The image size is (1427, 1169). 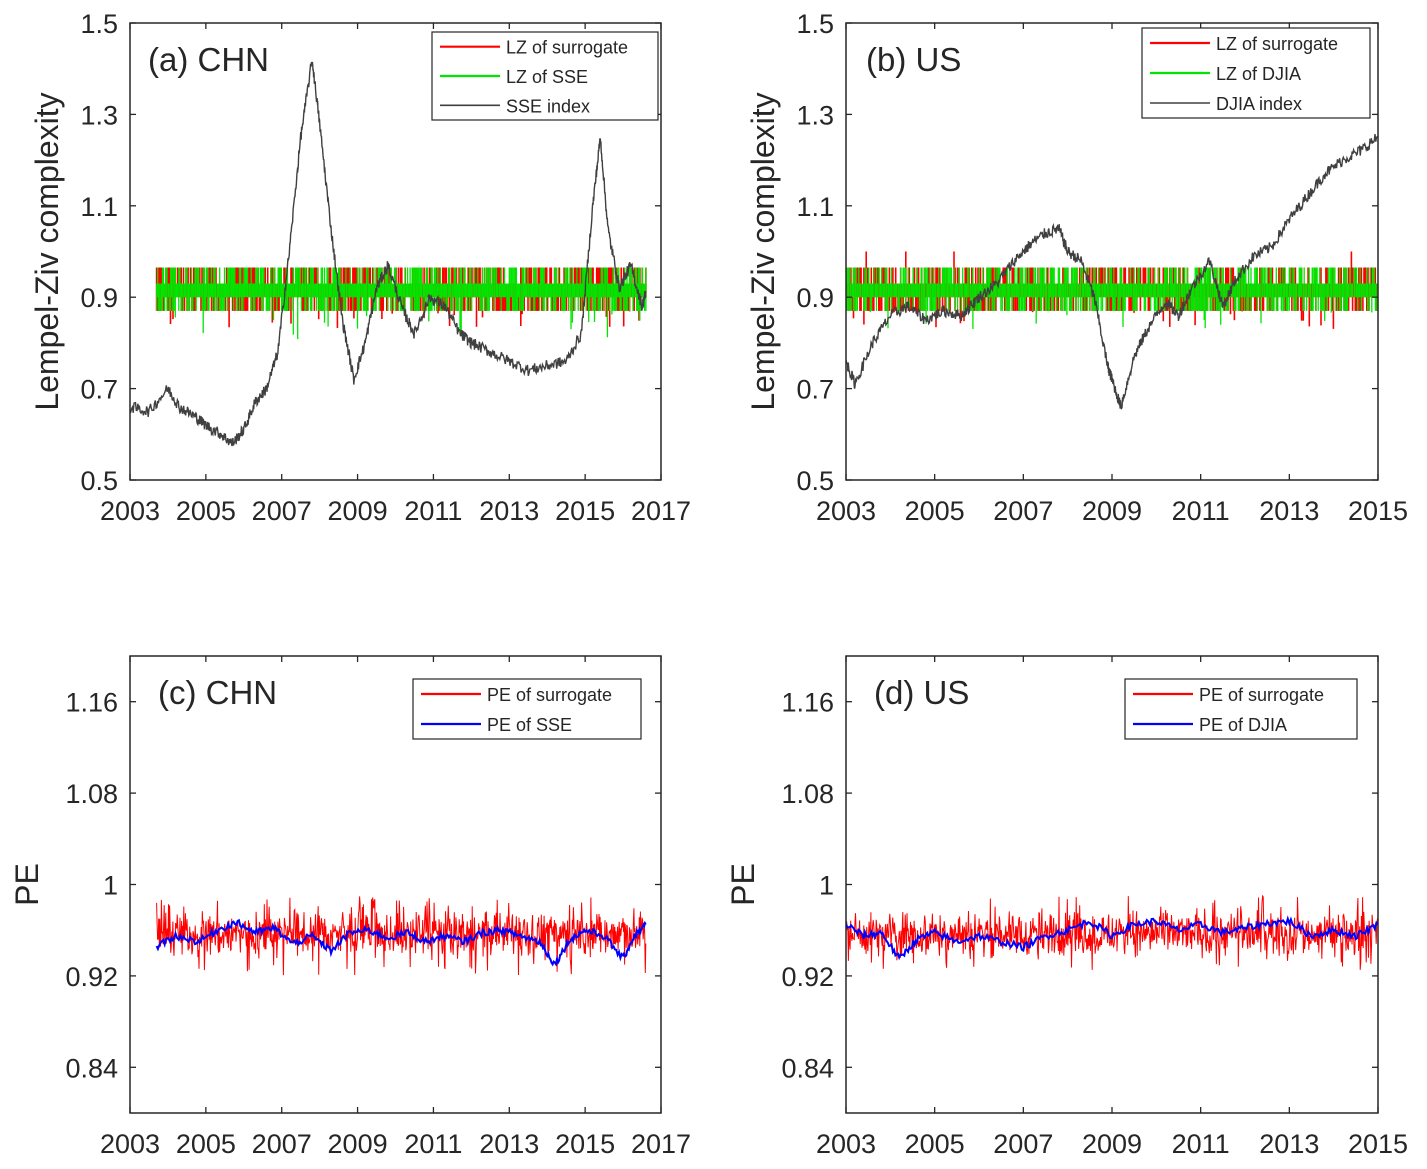 What do you see at coordinates (1259, 104) in the screenshot?
I see `legend-label: DJIA index` at bounding box center [1259, 104].